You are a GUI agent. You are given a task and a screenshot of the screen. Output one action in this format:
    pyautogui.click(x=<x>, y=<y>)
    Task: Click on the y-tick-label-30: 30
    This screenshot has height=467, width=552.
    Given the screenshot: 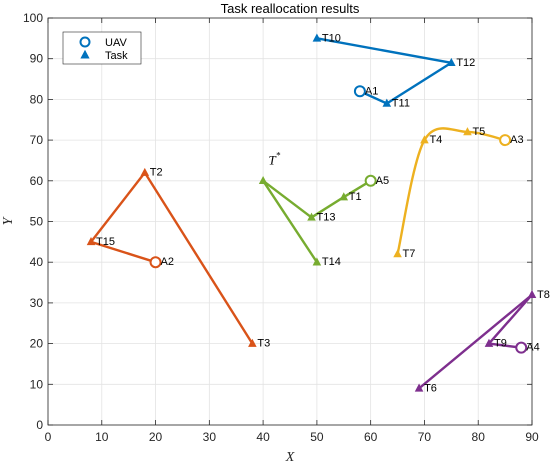 What is the action you would take?
    pyautogui.click(x=37, y=303)
    